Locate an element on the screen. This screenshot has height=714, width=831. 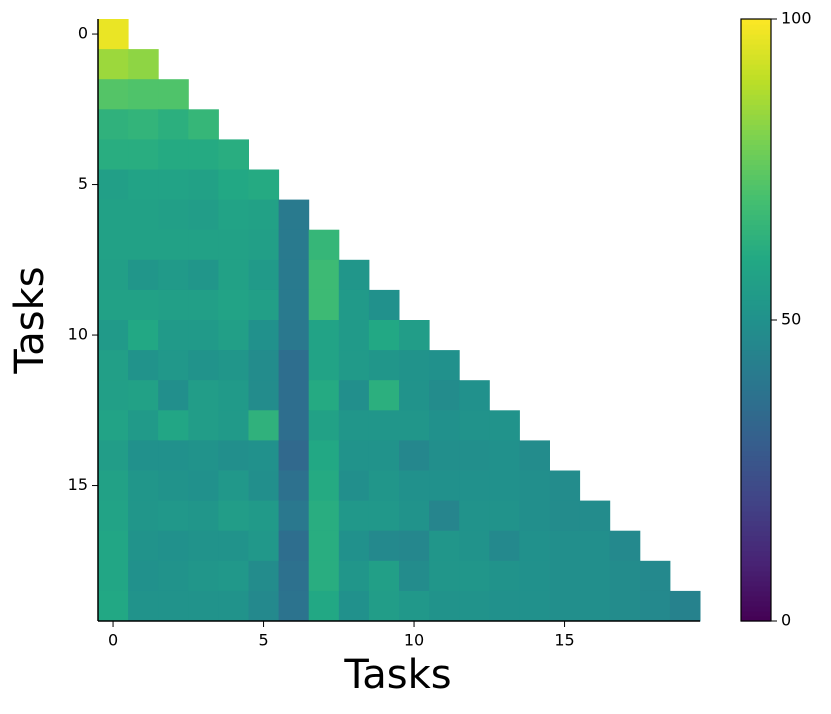
colorbar-tick-label: 0 is located at coordinates (786, 620).